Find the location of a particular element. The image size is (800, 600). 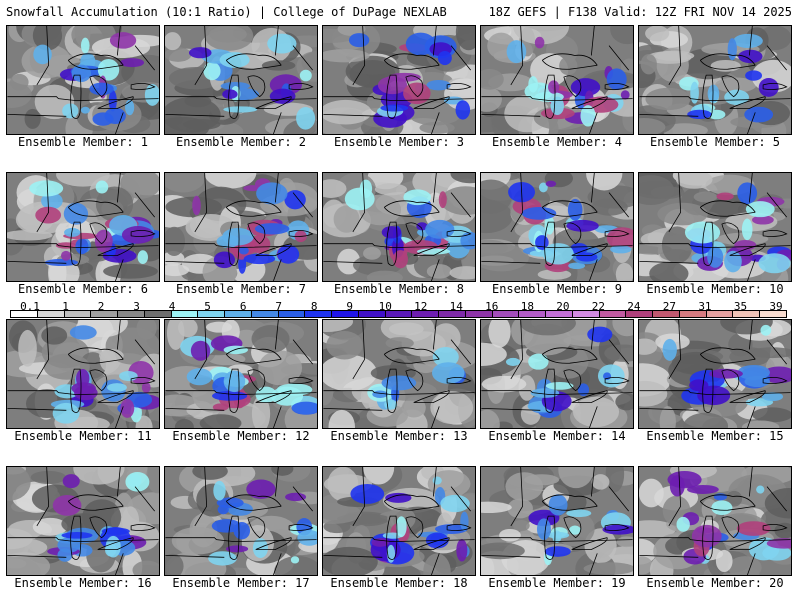

ensemble-member-label: Ensemble Member: 9 is located at coordinates (557, 289).